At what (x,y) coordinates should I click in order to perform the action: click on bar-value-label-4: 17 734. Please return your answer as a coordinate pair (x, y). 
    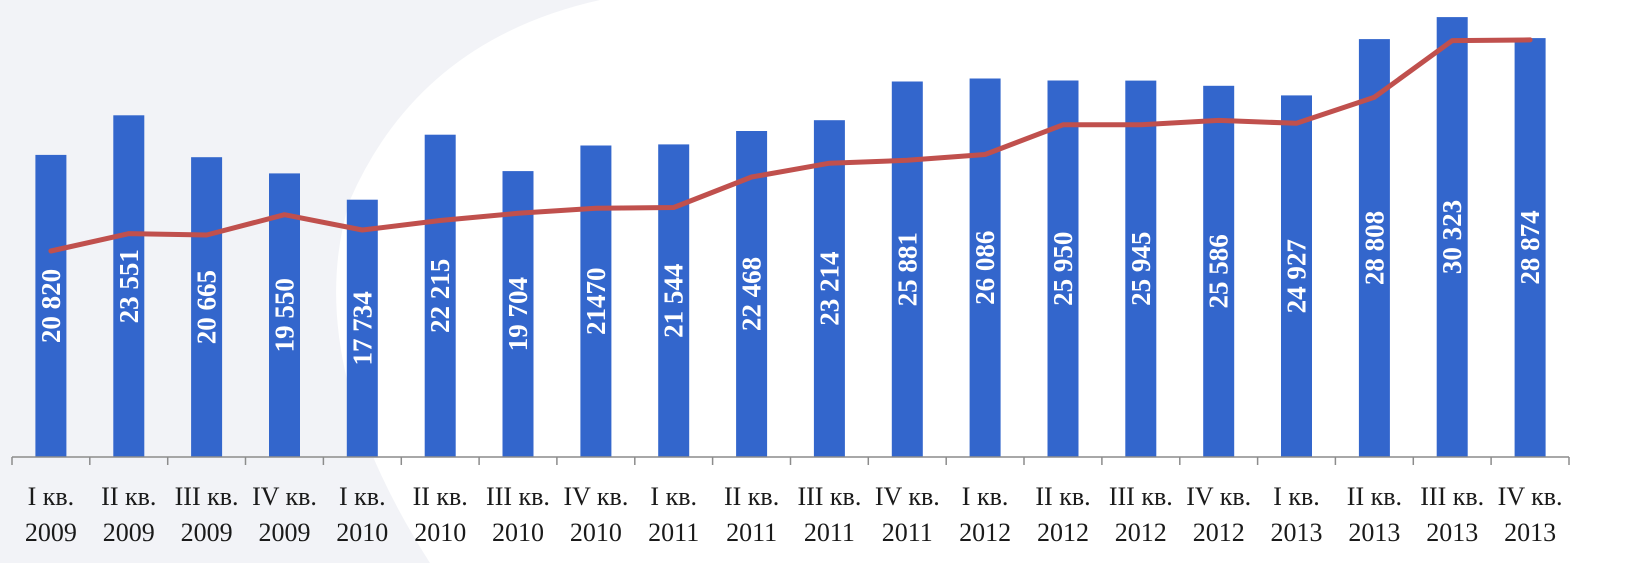
    Looking at the image, I should click on (362, 328).